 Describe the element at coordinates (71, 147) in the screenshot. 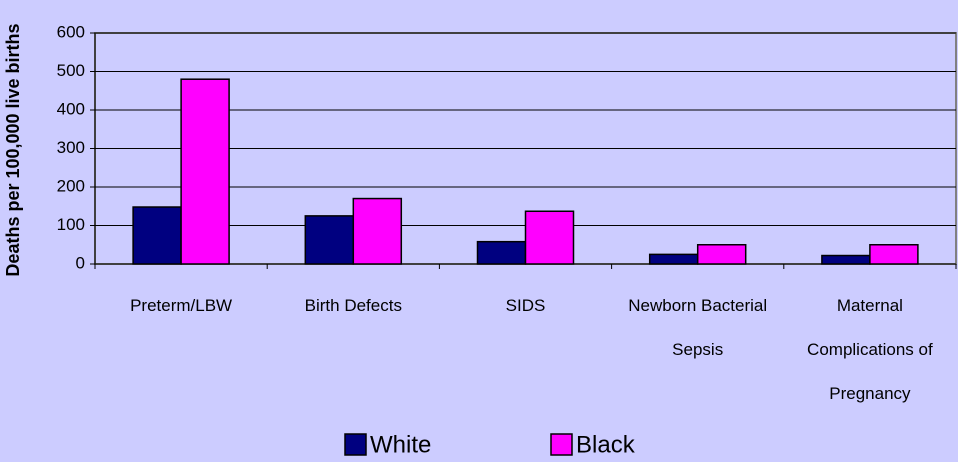

I see `y-tick-label: 300` at that location.